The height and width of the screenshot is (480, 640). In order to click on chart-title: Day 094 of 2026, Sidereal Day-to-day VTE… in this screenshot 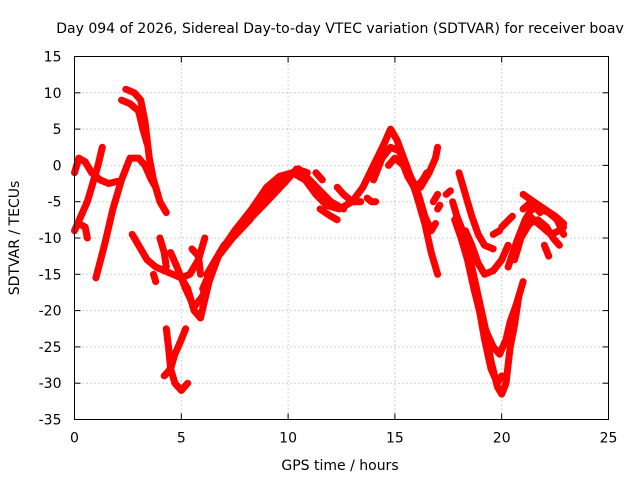, I will do `click(340, 29)`.